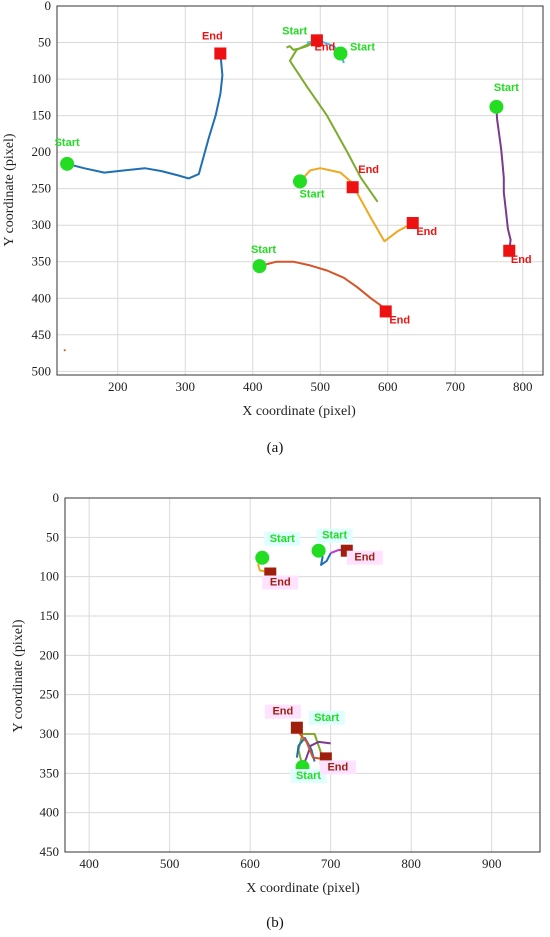 The width and height of the screenshot is (550, 937). Describe the element at coordinates (18, 675) in the screenshot. I see `y-axis-label-b: Y coordinate (pixel)` at that location.